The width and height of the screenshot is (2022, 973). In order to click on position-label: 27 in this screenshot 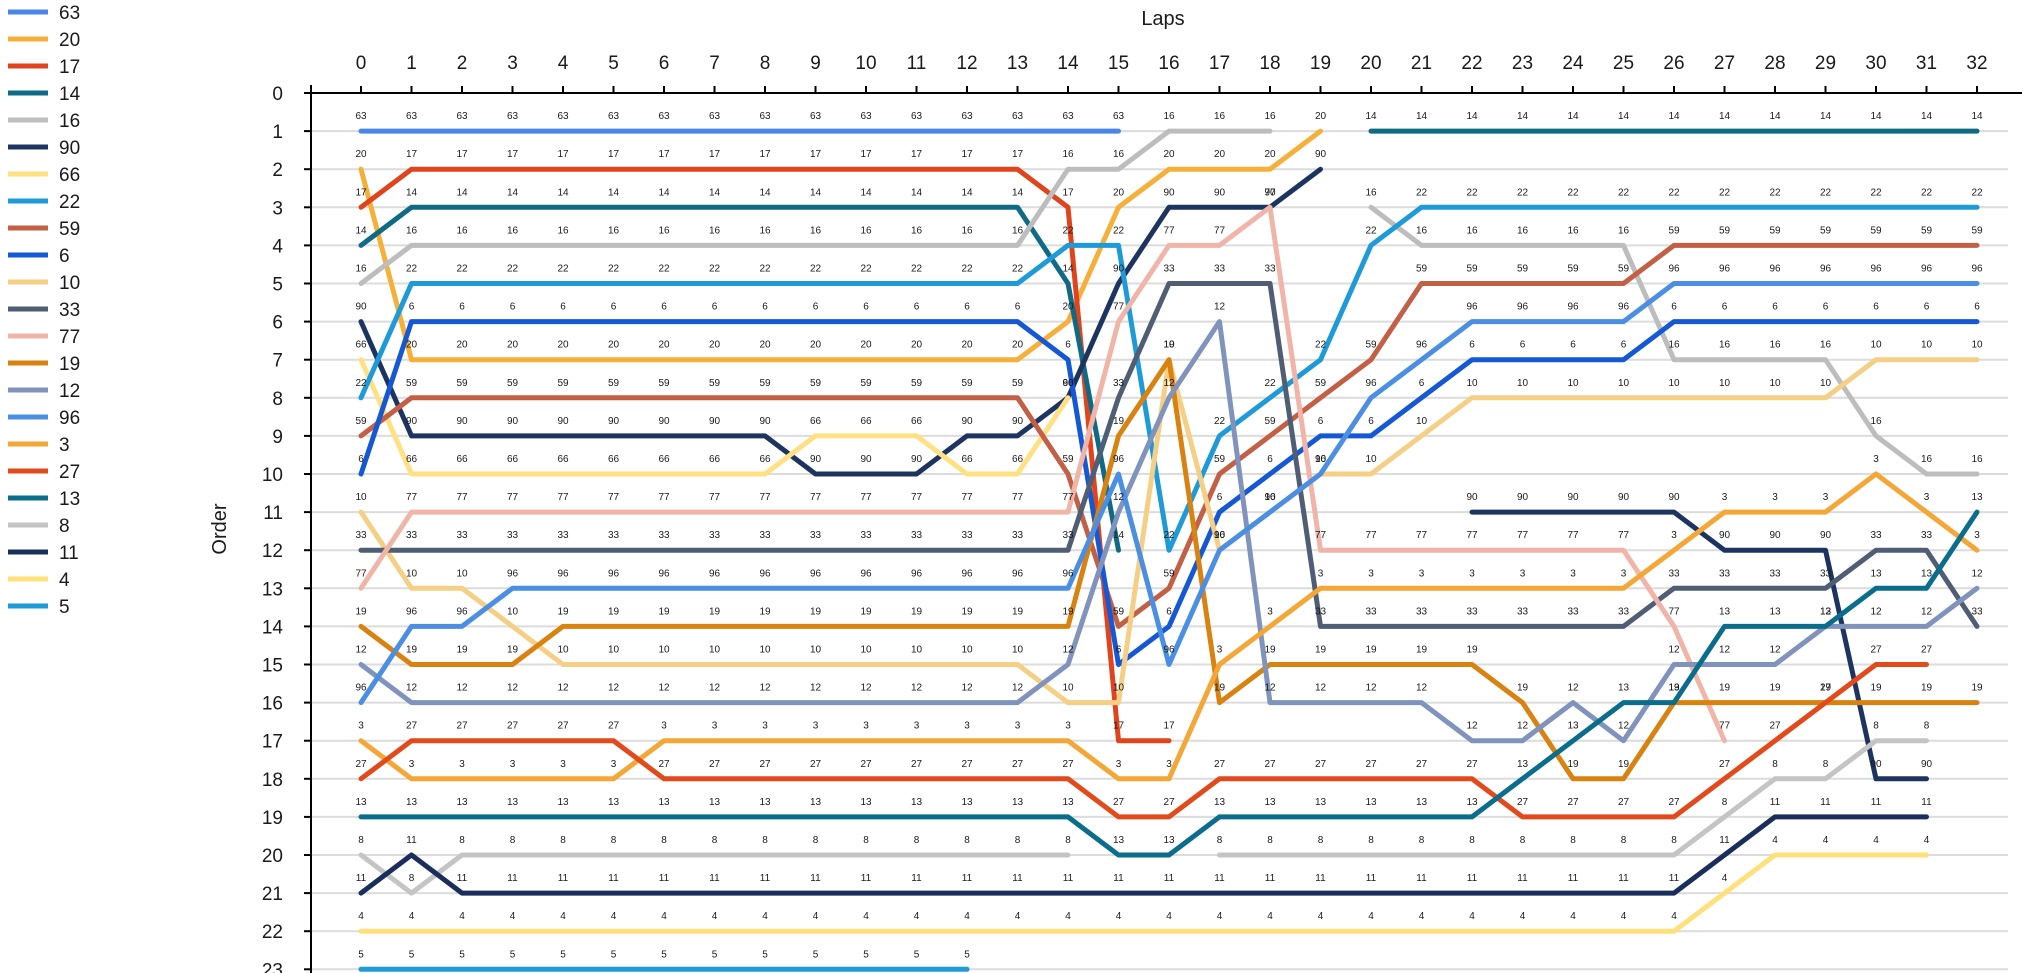, I will do `click(1119, 802)`.